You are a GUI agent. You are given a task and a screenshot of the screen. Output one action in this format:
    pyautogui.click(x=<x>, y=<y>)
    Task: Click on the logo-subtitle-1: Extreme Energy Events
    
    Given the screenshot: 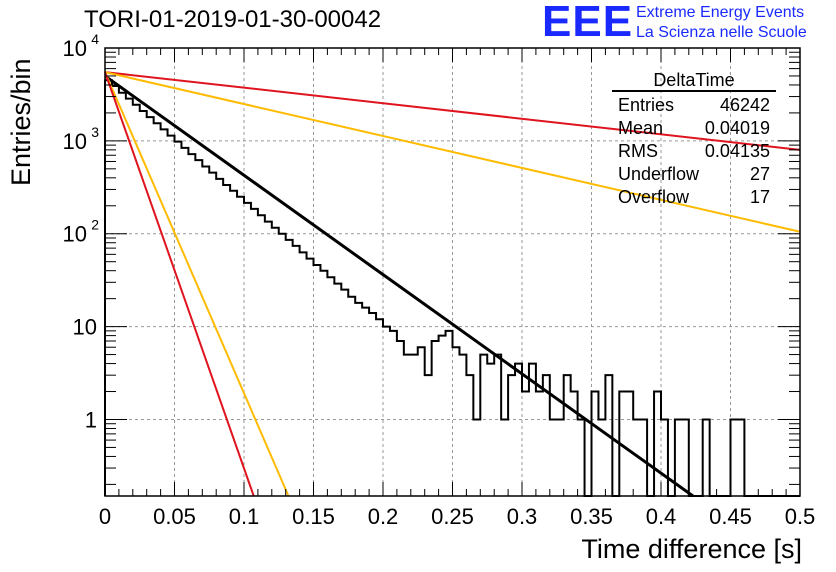 What is the action you would take?
    pyautogui.click(x=720, y=12)
    